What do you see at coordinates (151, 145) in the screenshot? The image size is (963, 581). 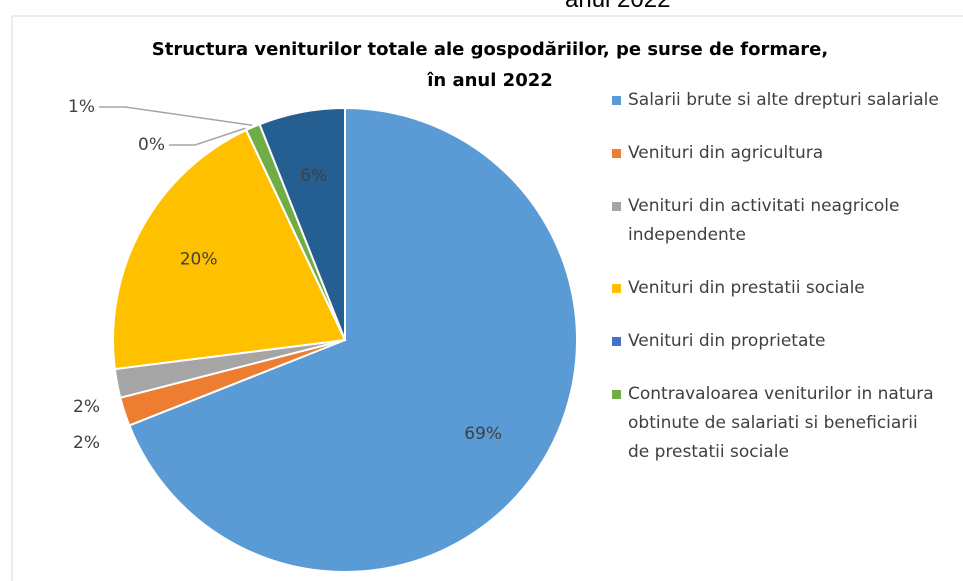 I see `data-label: 0%` at bounding box center [151, 145].